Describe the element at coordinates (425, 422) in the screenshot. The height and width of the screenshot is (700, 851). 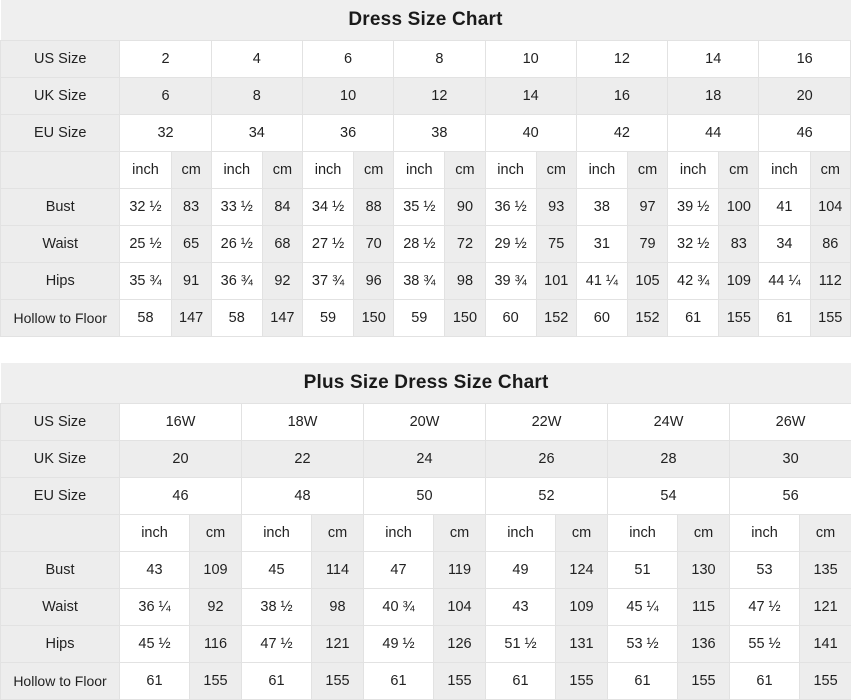
I see `size-value-cell: 20W` at that location.